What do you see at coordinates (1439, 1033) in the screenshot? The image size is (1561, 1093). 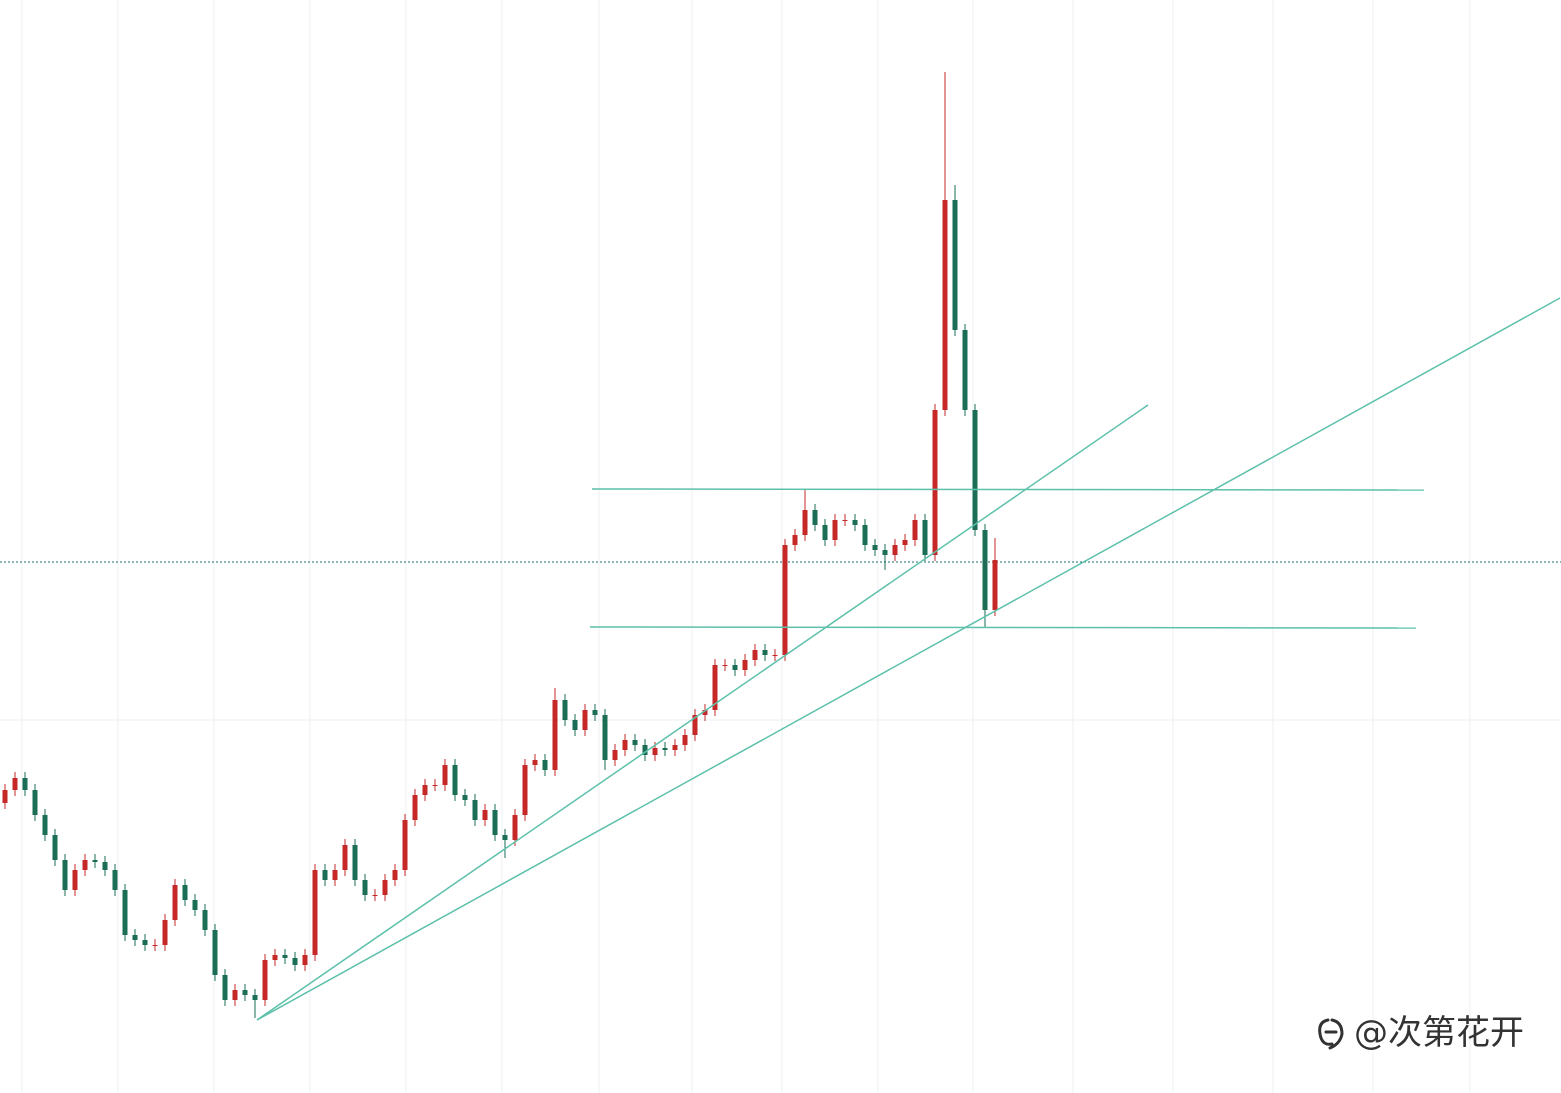 I see `watermark-text: @次第花开` at bounding box center [1439, 1033].